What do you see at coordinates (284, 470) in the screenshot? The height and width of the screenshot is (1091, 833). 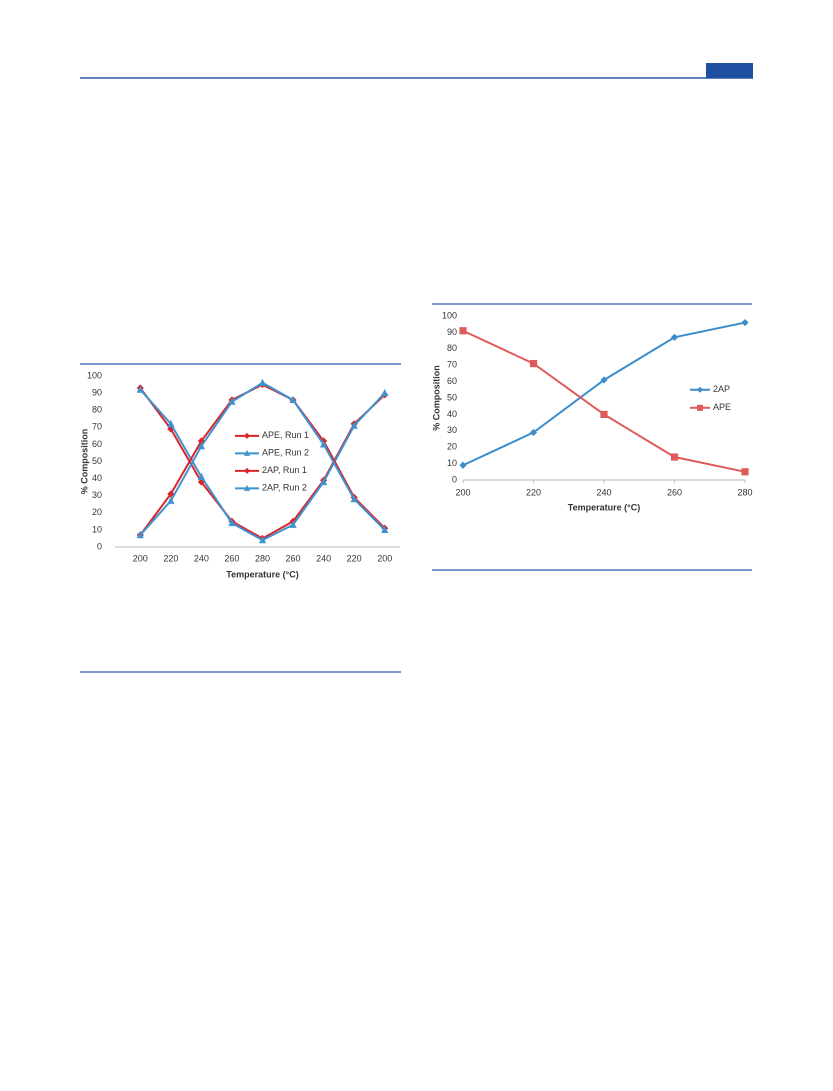 I see `legend-label: 2AP, Run 1` at bounding box center [284, 470].